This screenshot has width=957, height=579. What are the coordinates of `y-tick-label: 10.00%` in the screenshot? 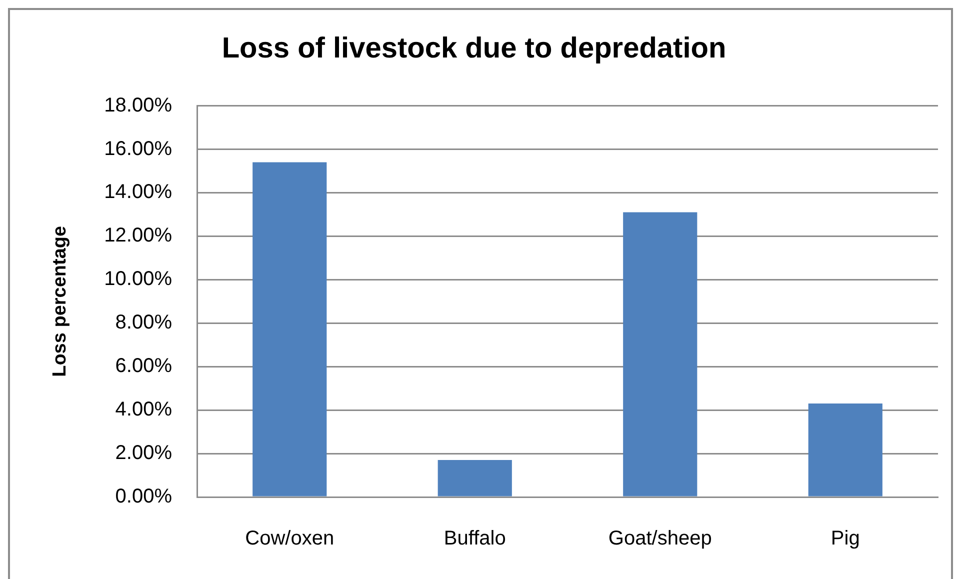 It's located at (138, 279).